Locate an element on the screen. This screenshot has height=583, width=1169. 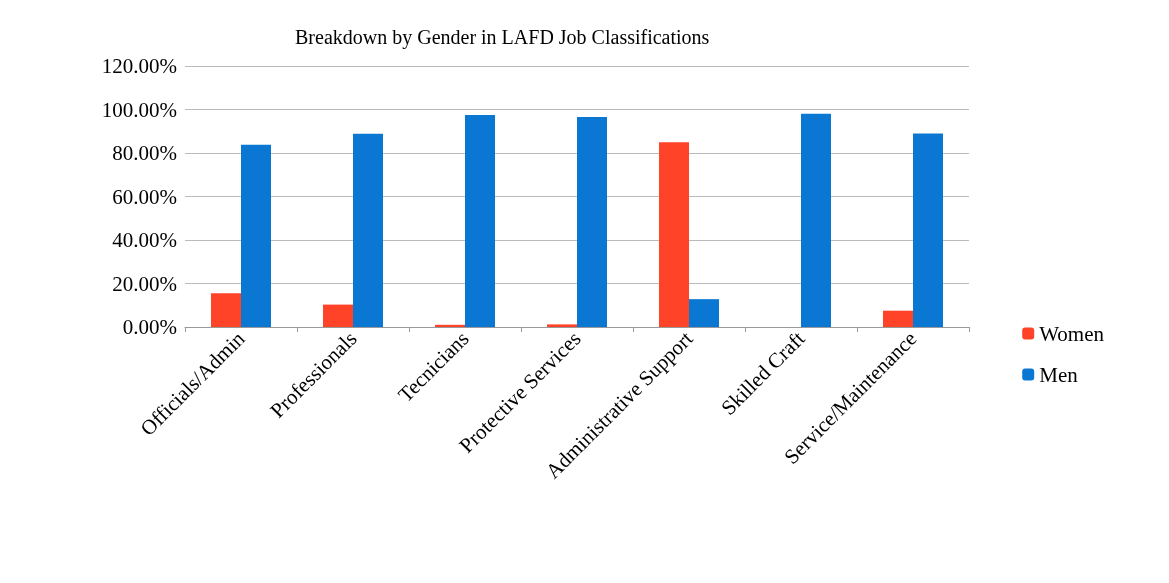
legend-label: Women is located at coordinates (1072, 333).